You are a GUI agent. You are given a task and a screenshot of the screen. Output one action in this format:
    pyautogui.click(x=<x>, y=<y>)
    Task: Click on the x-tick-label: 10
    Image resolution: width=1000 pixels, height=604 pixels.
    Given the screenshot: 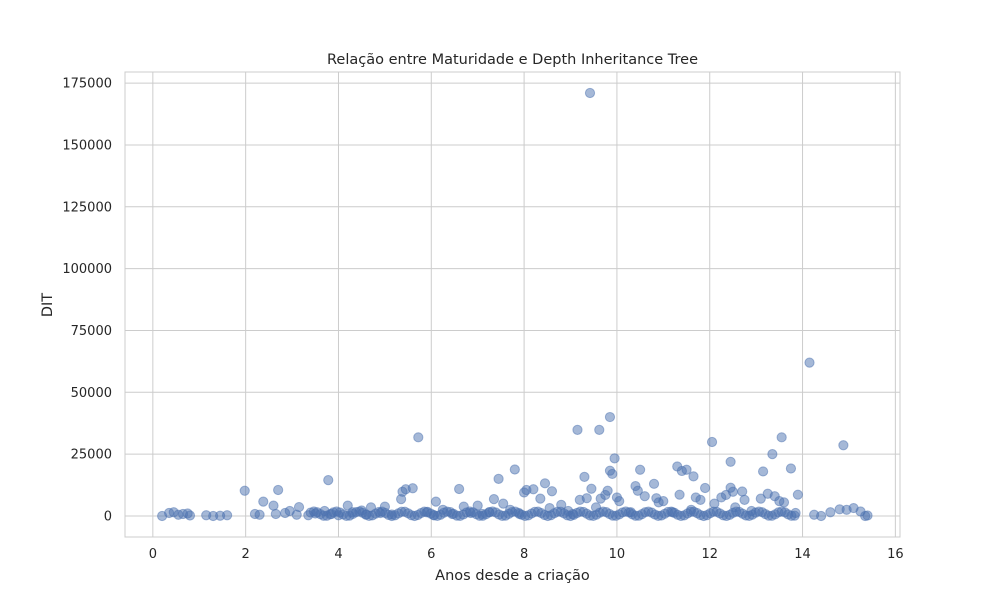 What is the action you would take?
    pyautogui.click(x=617, y=554)
    